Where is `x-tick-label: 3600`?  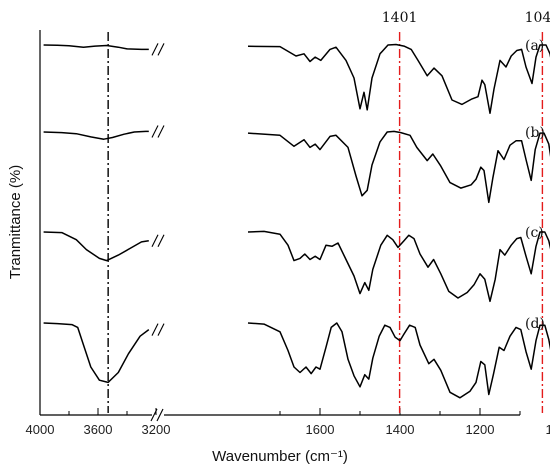
x-tick-label: 3600 is located at coordinates (98, 429).